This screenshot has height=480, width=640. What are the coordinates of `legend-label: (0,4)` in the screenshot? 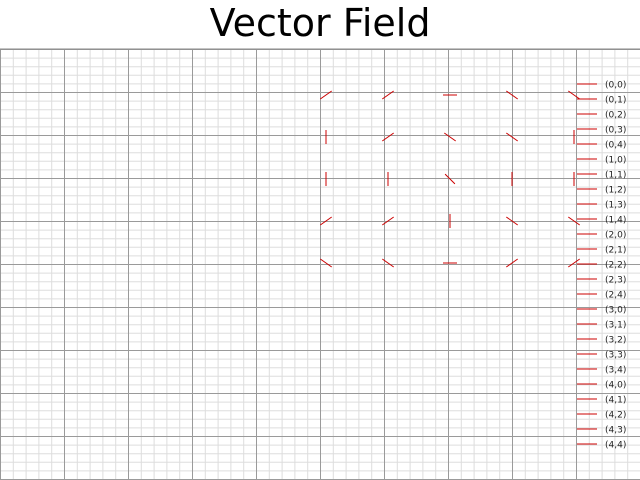 It's located at (615, 146).